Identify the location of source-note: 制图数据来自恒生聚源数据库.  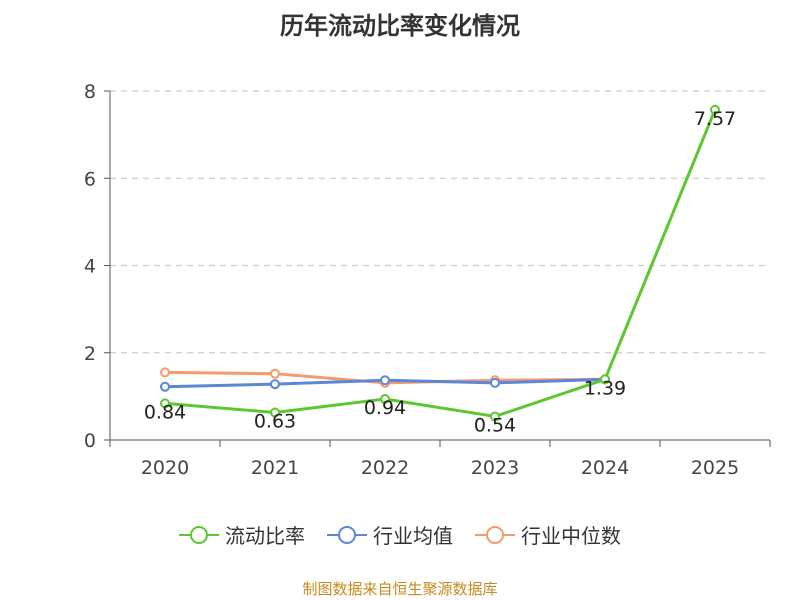
(400, 589).